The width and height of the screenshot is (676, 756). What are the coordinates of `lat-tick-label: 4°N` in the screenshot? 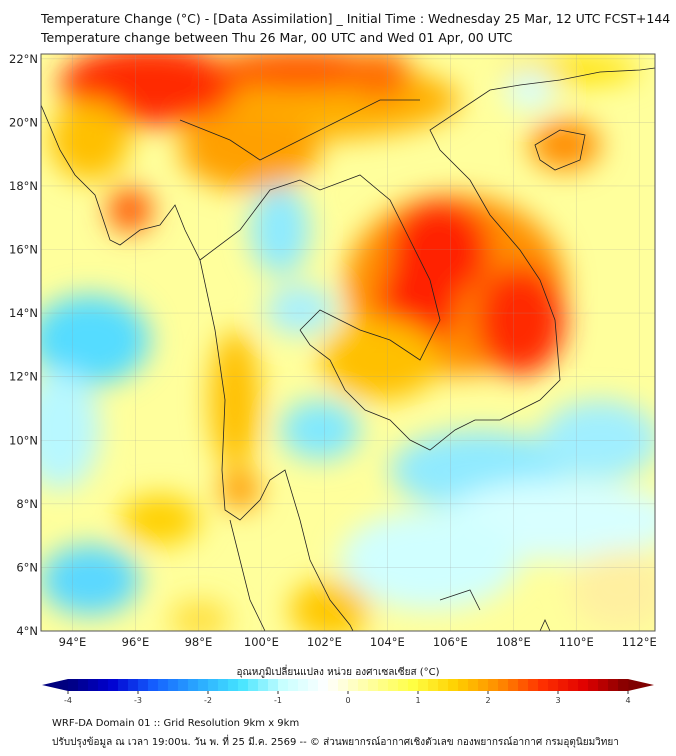 It's located at (27, 631).